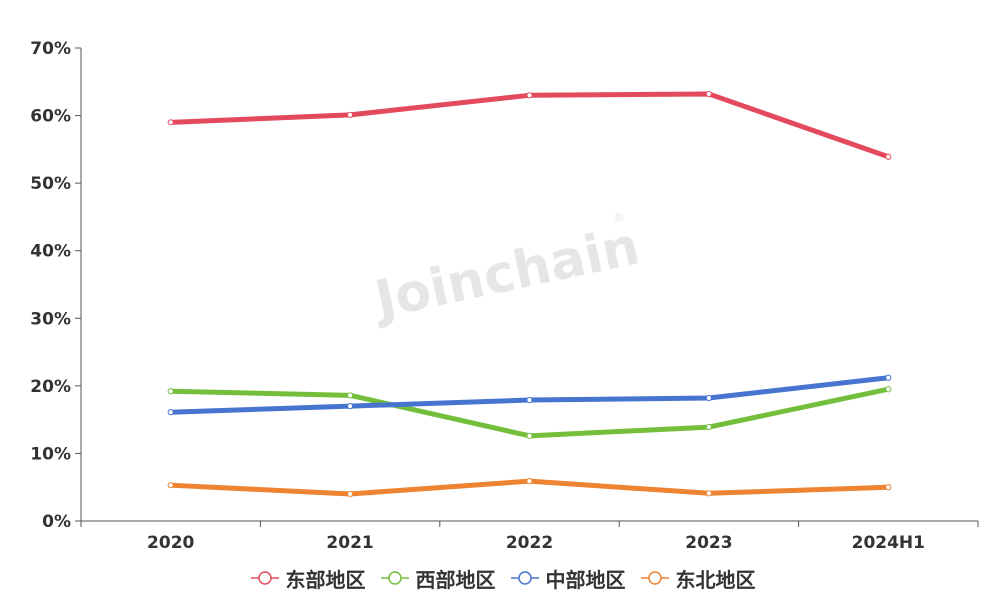 The height and width of the screenshot is (612, 1005). What do you see at coordinates (50, 387) in the screenshot?
I see `y-tick-label: 20%` at bounding box center [50, 387].